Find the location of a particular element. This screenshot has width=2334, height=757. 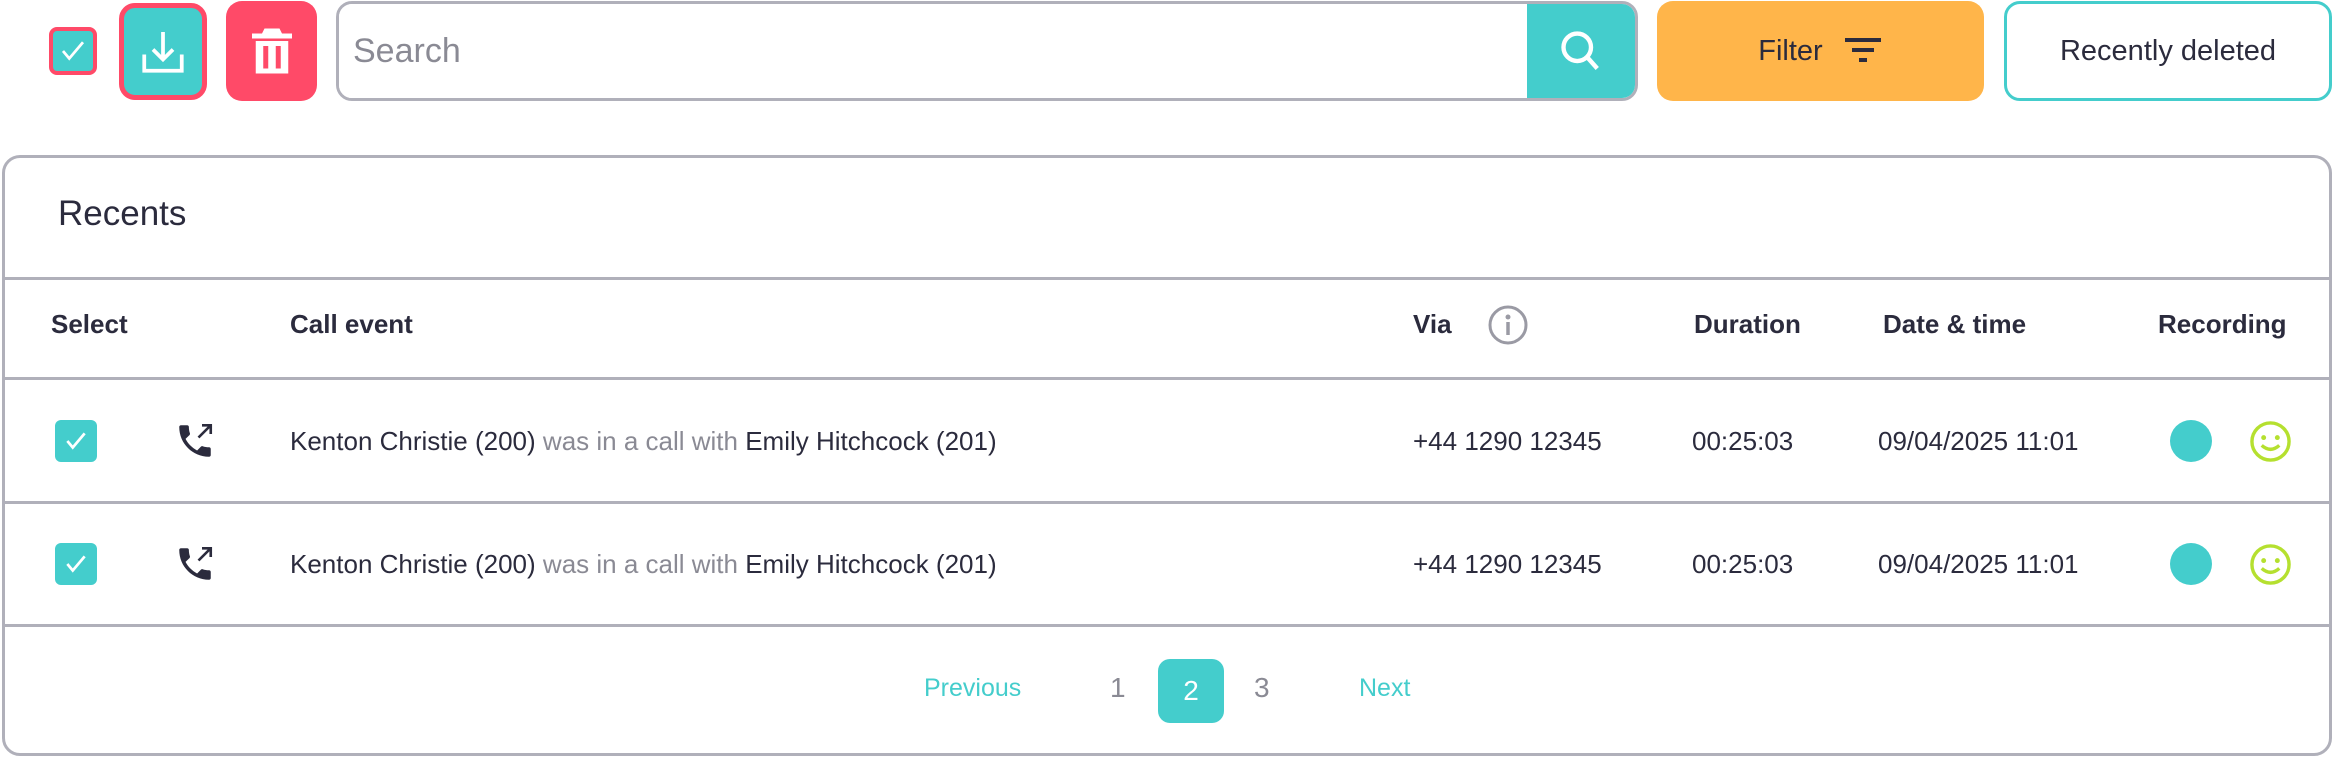

page-2: 2 is located at coordinates (1191, 691).